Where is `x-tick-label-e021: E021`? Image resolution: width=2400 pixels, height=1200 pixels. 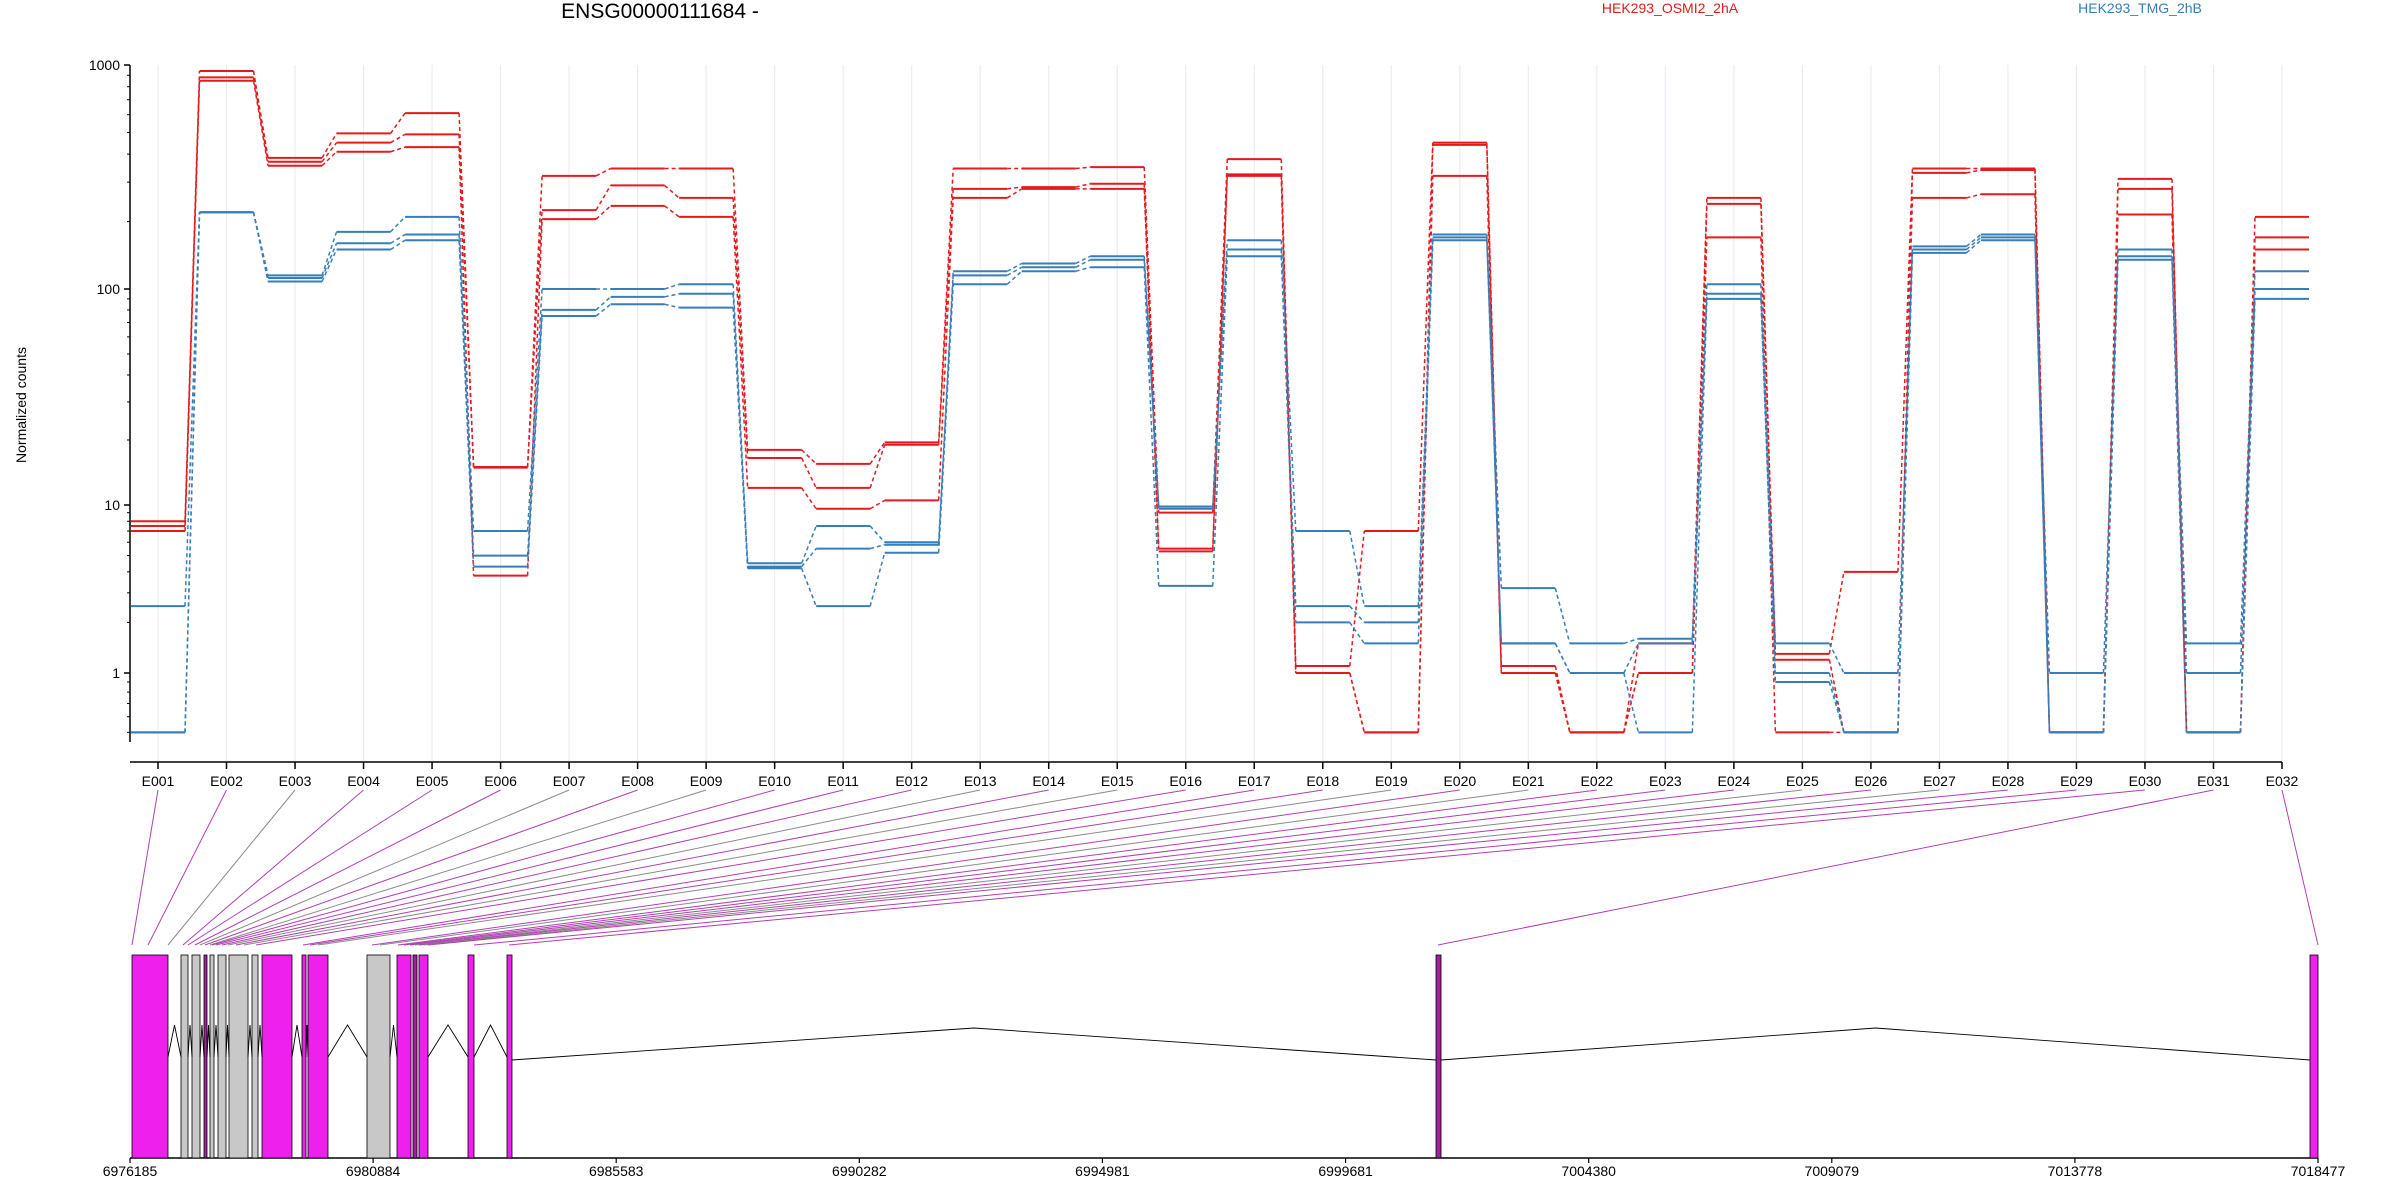 x-tick-label-e021: E021 is located at coordinates (1528, 781).